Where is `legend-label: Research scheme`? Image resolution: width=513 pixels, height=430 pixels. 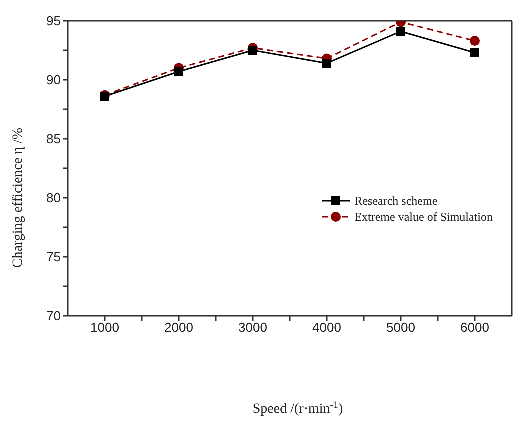
legend-label: Research scheme is located at coordinates (396, 201).